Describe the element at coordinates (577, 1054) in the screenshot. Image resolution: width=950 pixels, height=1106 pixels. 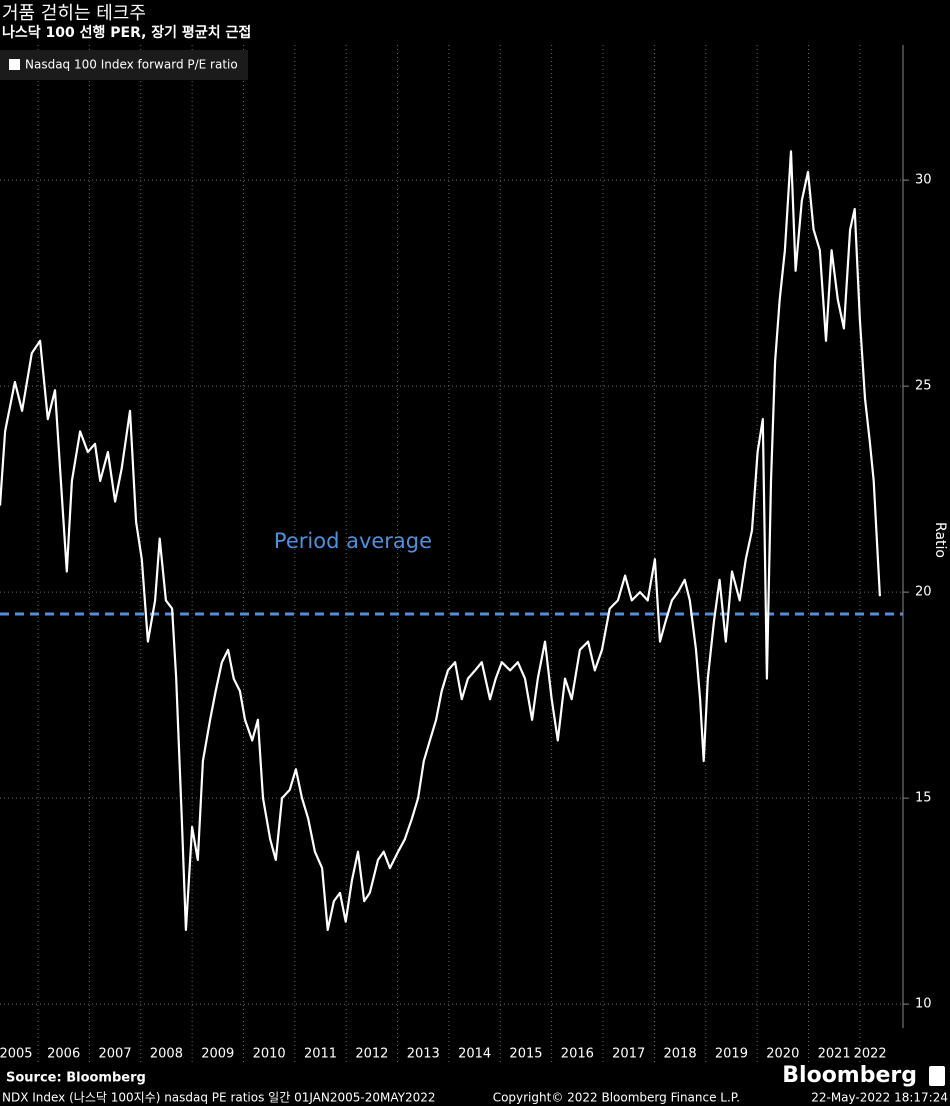
I see `x-tick-label: 2016` at that location.